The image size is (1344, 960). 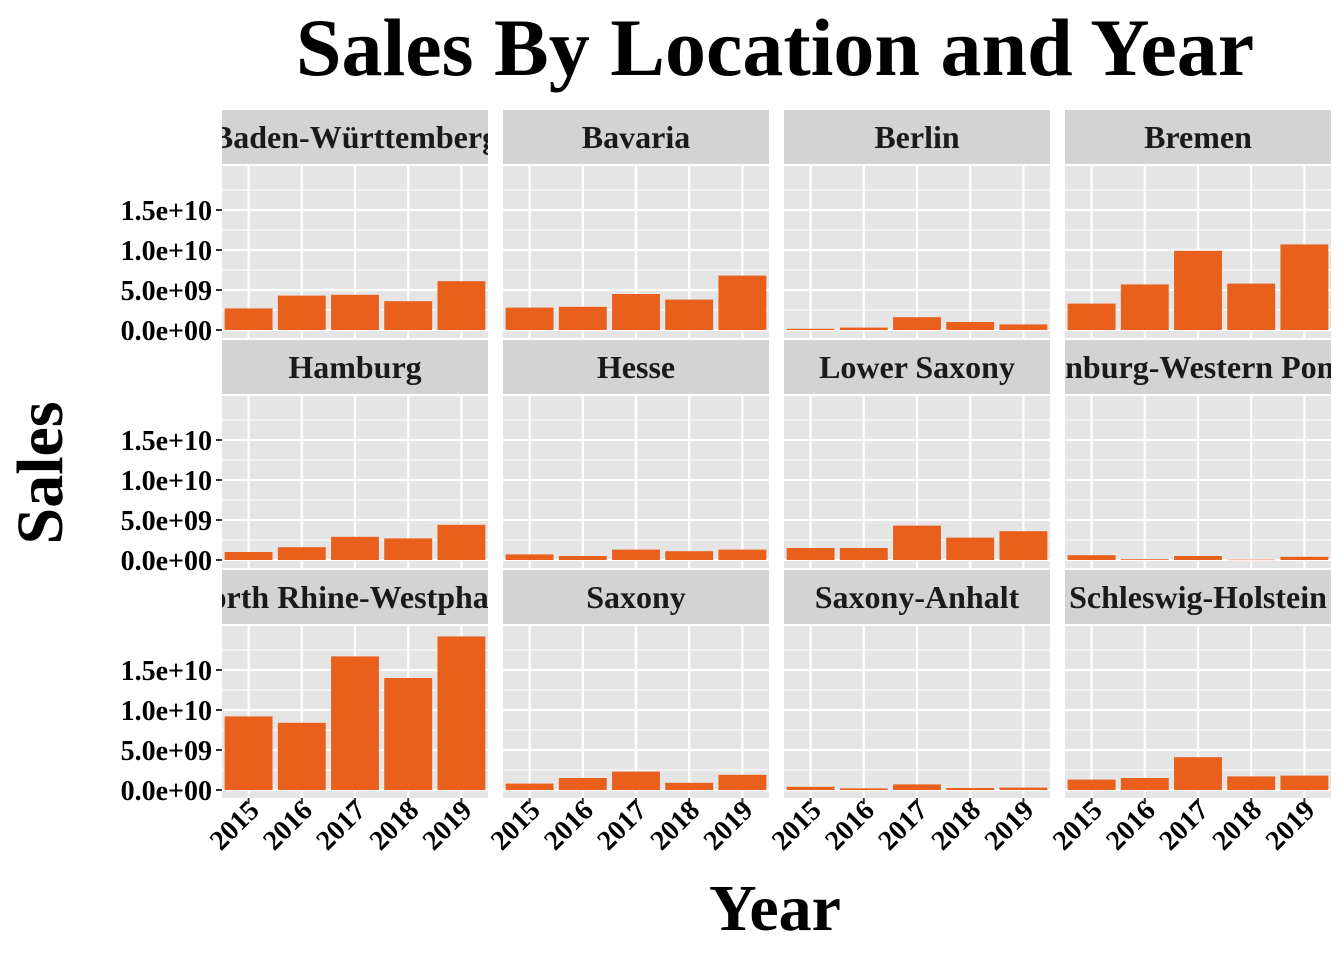 I want to click on facet-panel: Hesse, so click(x=636, y=454).